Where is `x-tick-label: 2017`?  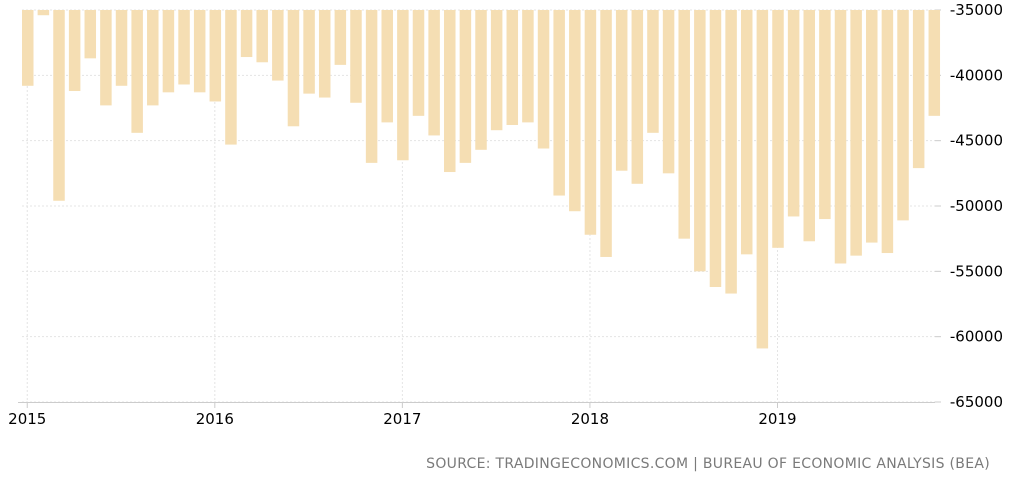
x-tick-label: 2017 is located at coordinates (402, 419).